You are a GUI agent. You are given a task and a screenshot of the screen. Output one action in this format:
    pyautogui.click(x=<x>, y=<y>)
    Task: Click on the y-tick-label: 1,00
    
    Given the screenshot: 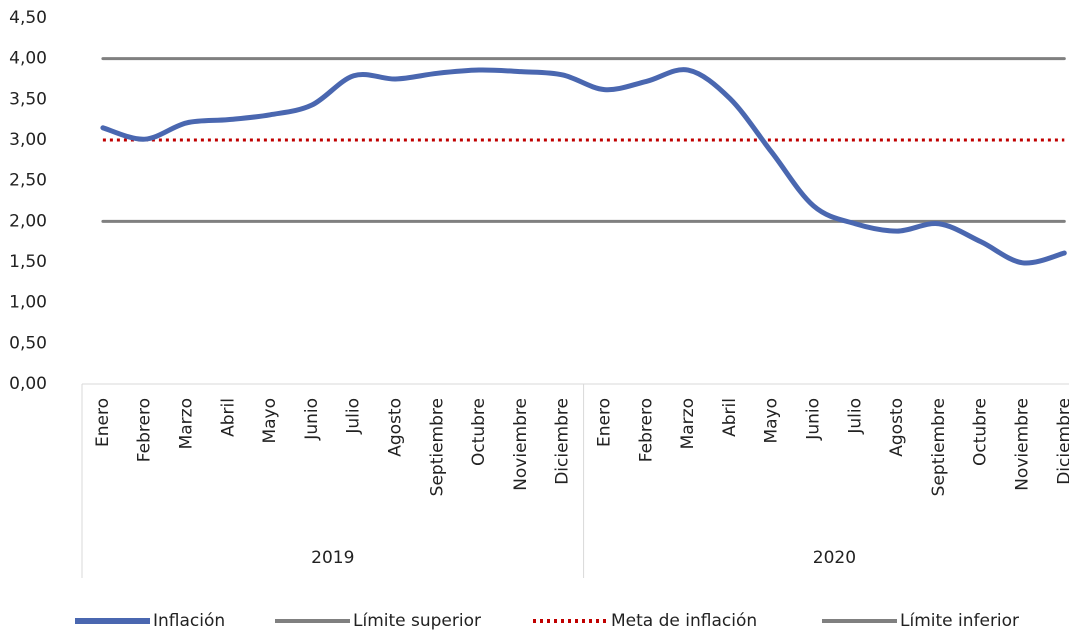 What is the action you would take?
    pyautogui.click(x=28, y=303)
    